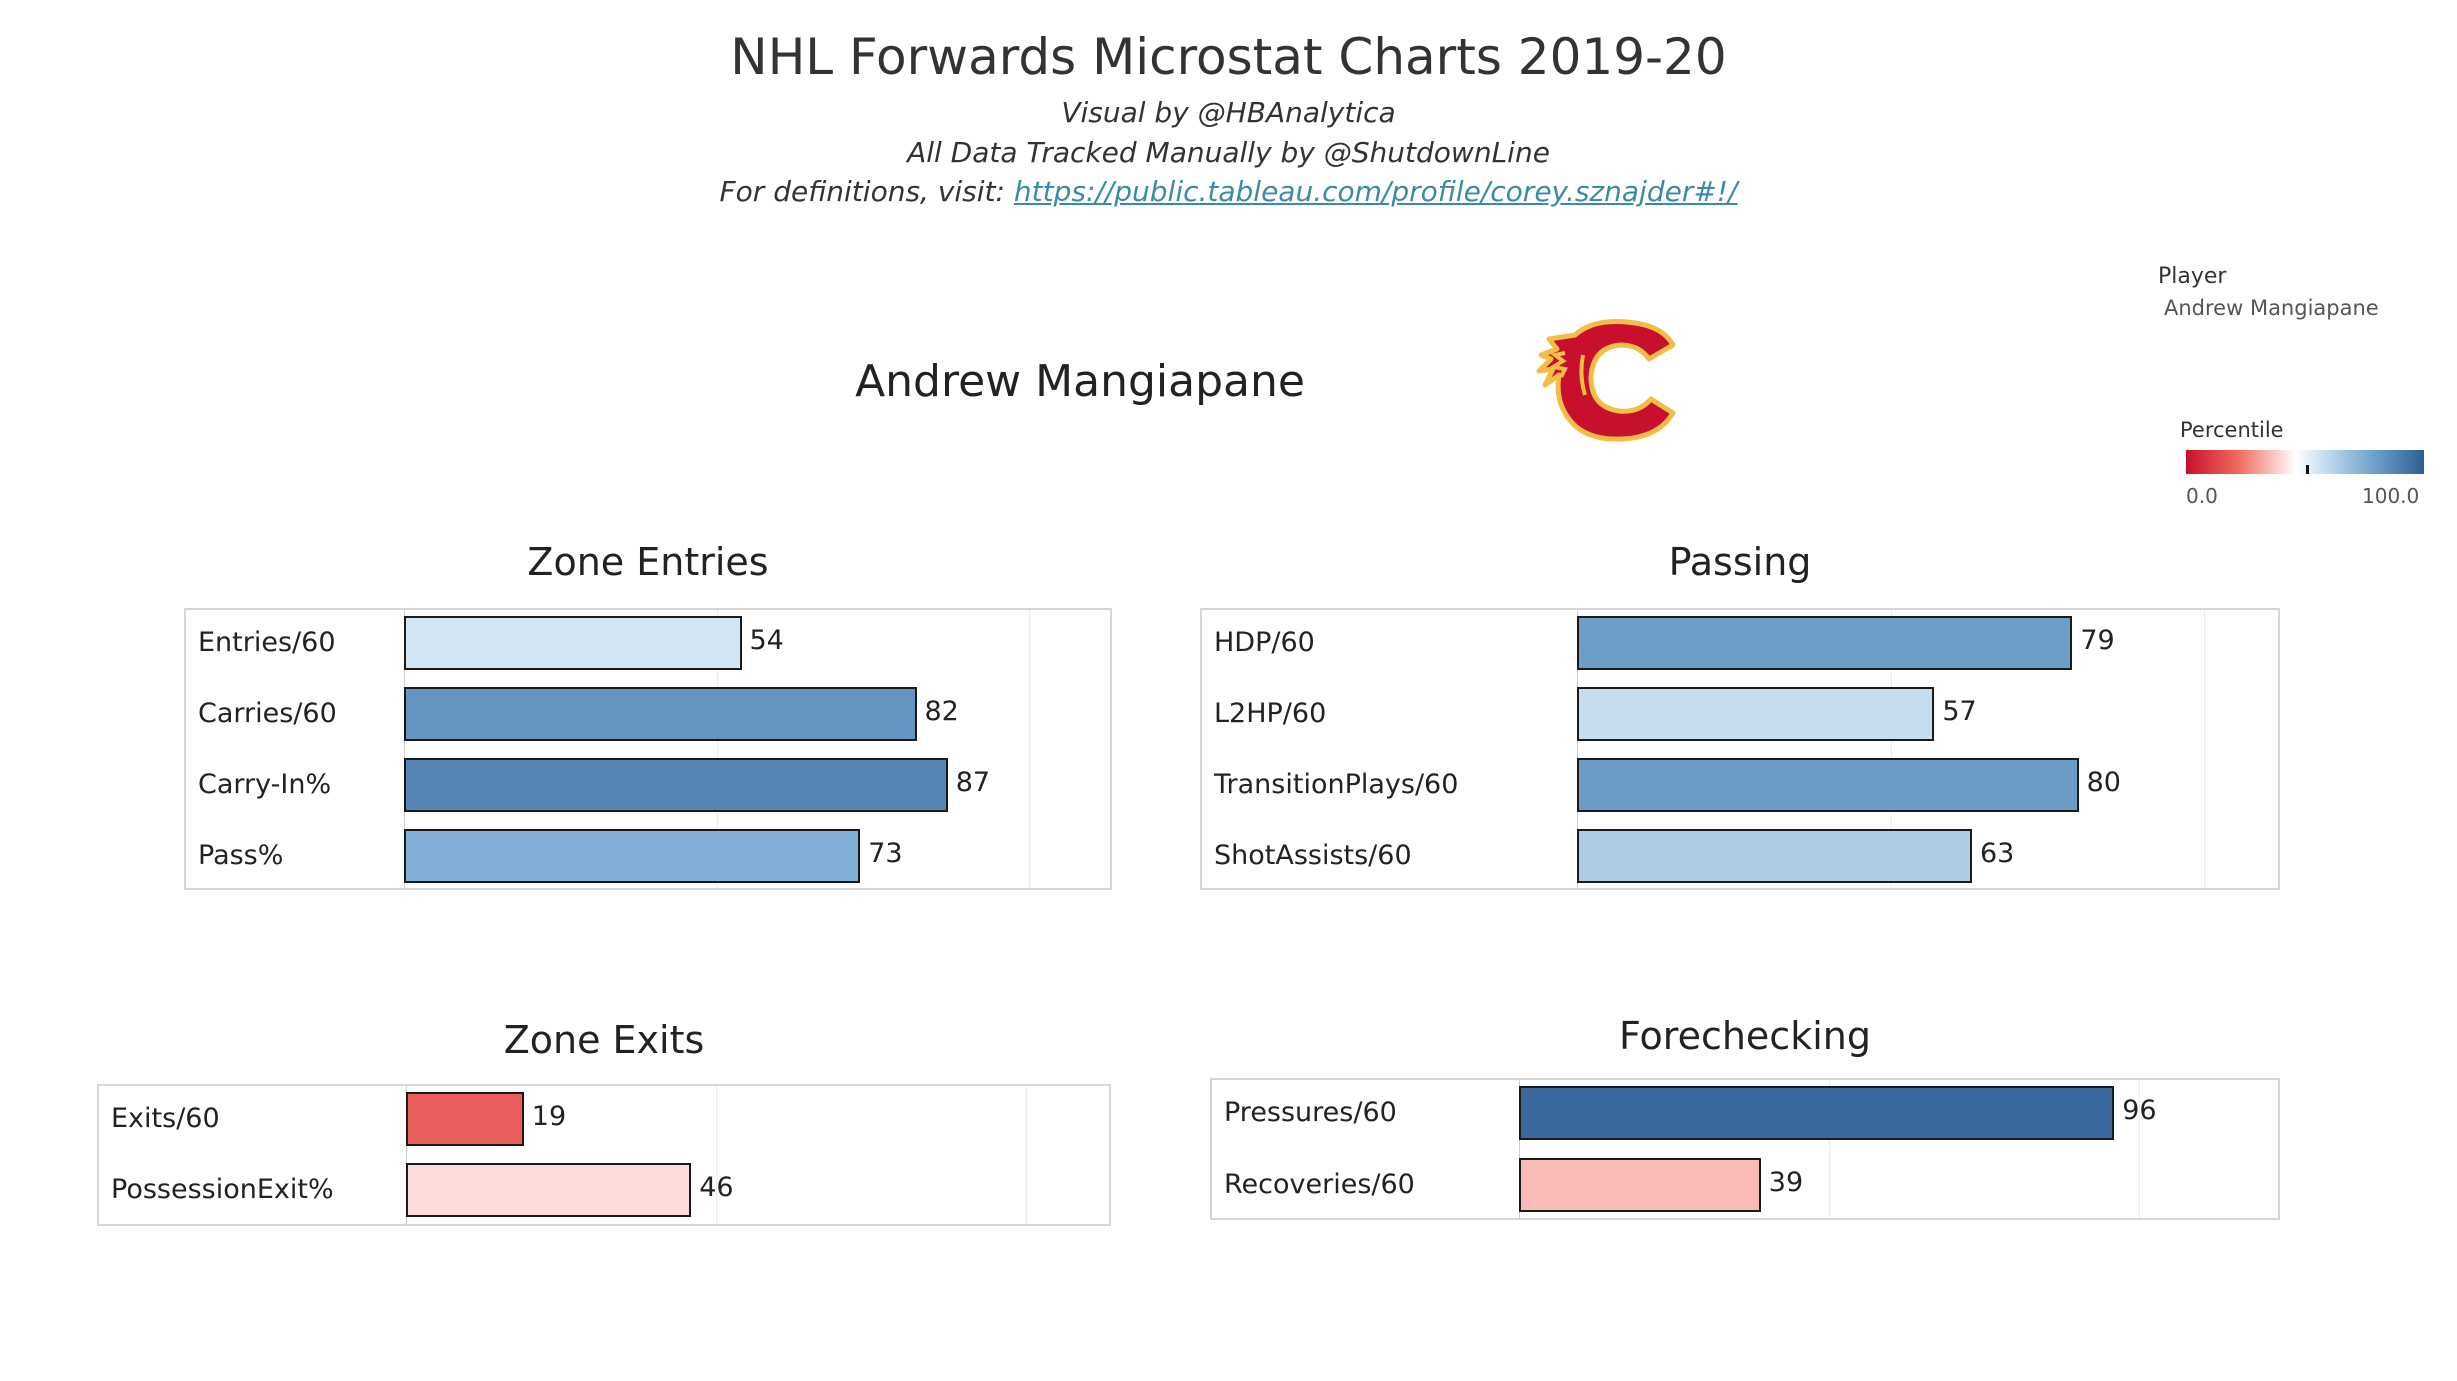  I want to click on category-label: Carry-In%, so click(265, 784).